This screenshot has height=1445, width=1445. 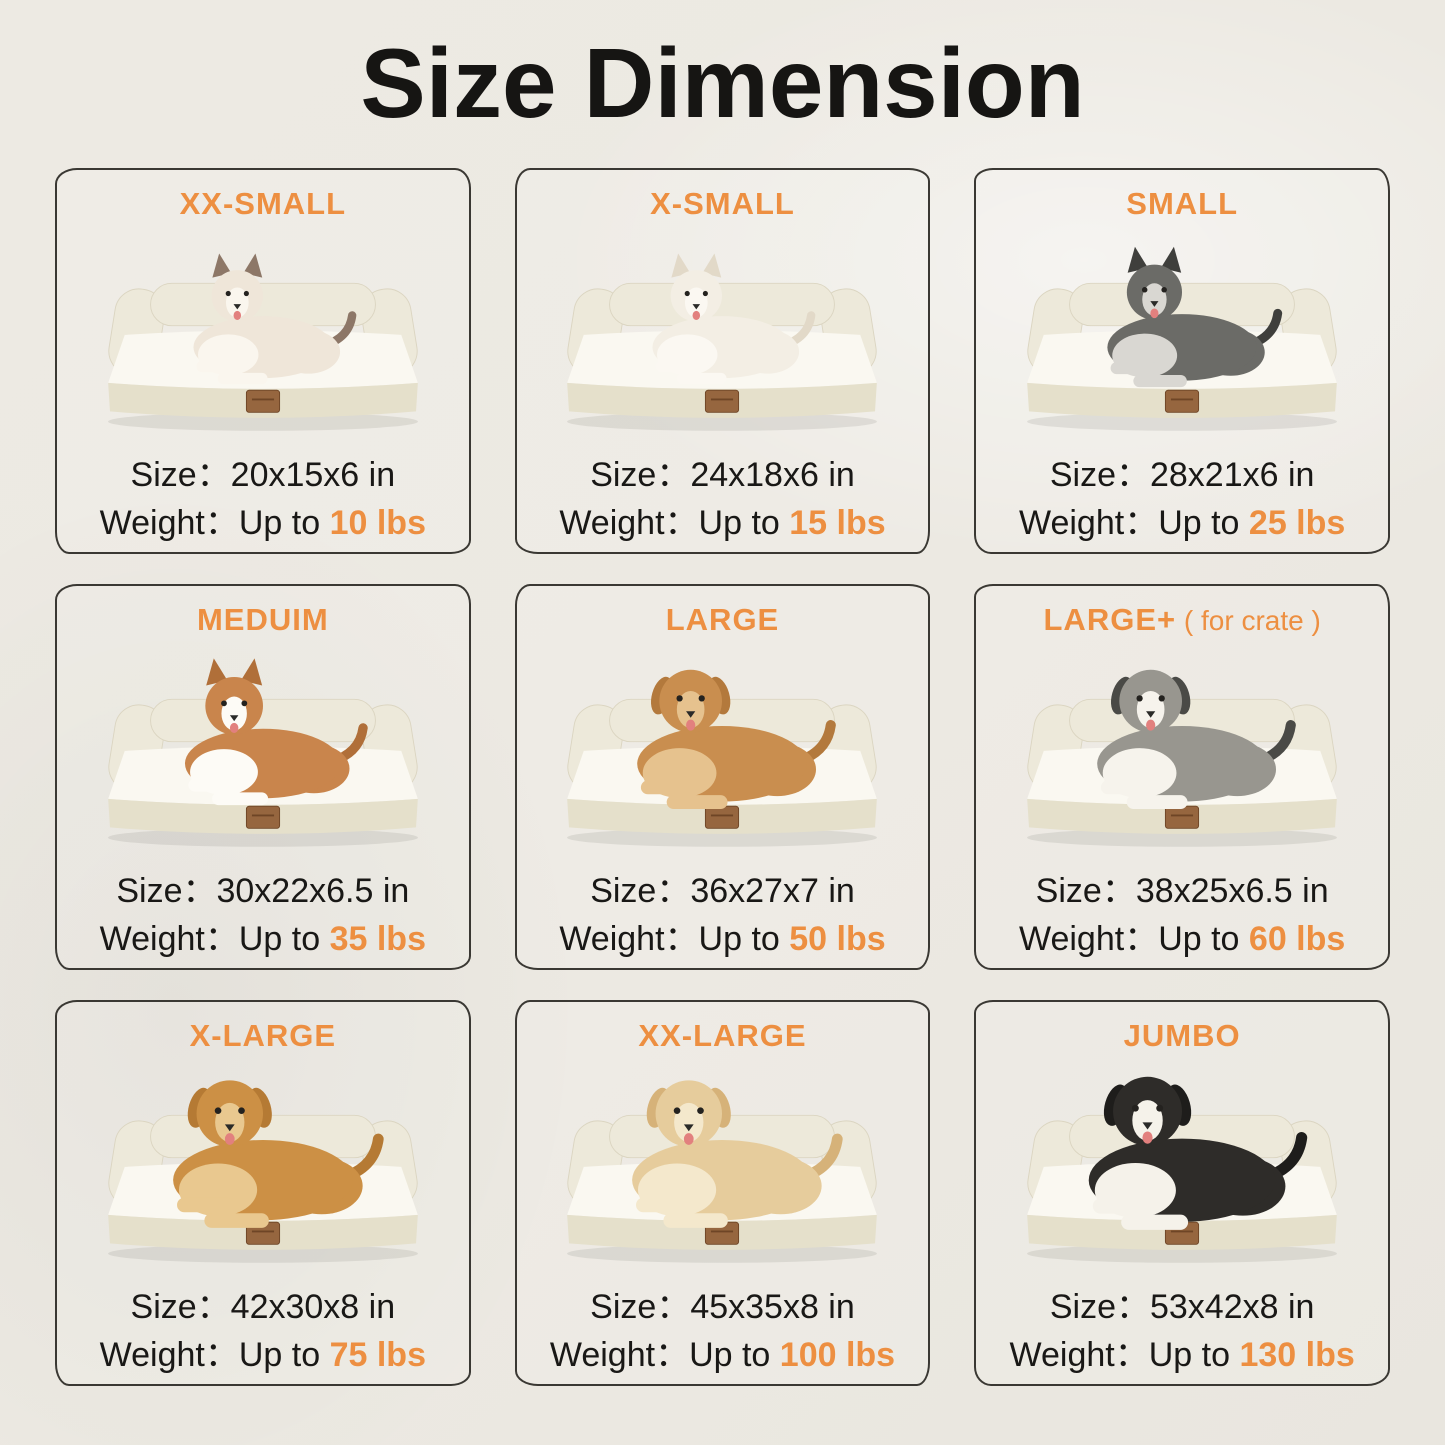 I want to click on size-line: Size：45x35x8 in, so click(x=722, y=1307).